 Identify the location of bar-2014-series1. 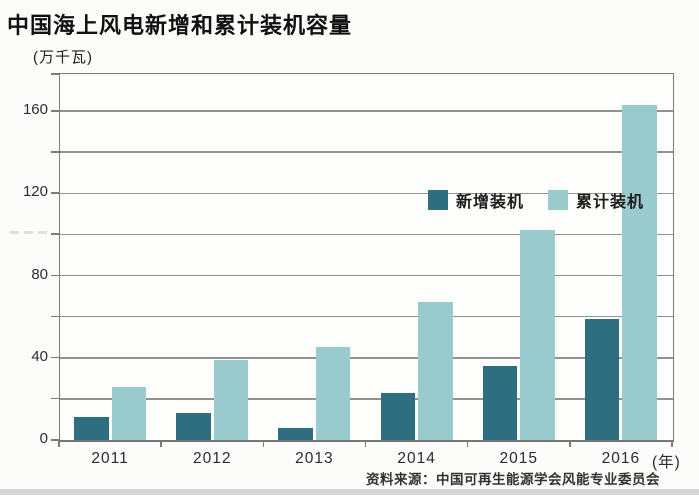
(435, 371).